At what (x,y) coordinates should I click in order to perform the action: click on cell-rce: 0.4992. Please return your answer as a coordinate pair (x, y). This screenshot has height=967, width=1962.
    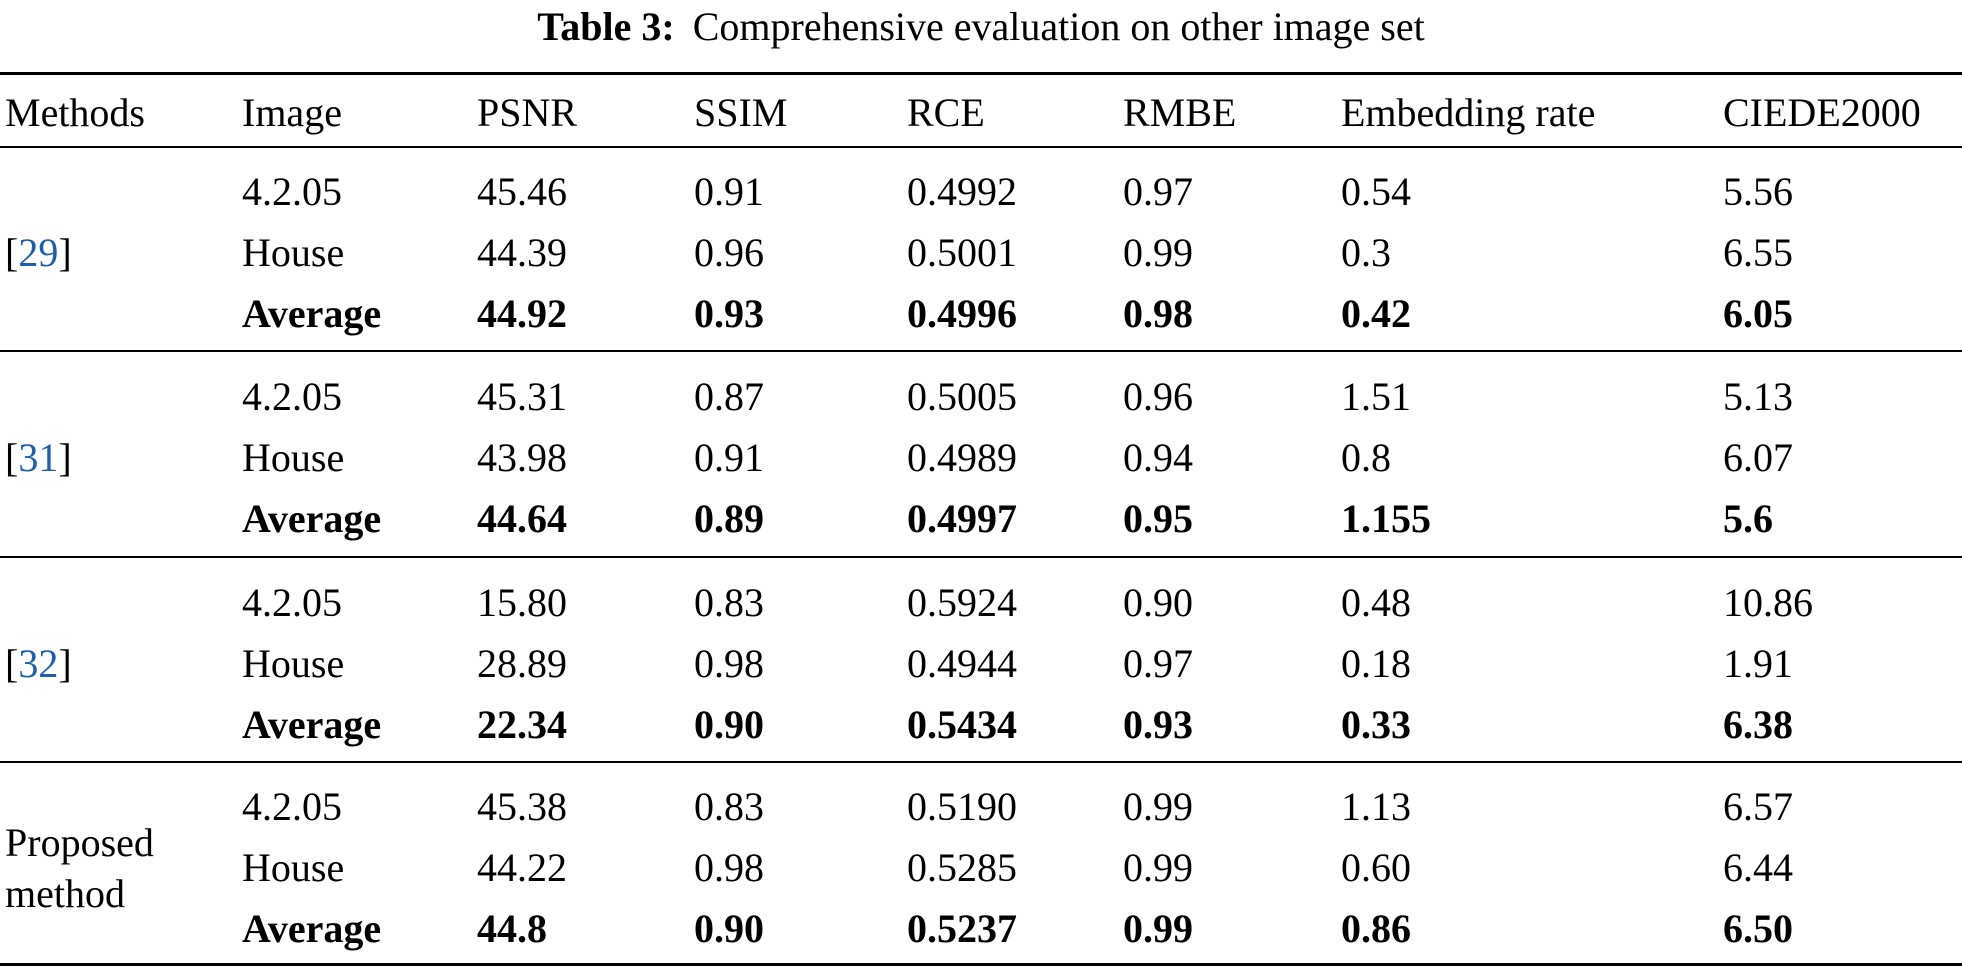
    Looking at the image, I should click on (962, 191).